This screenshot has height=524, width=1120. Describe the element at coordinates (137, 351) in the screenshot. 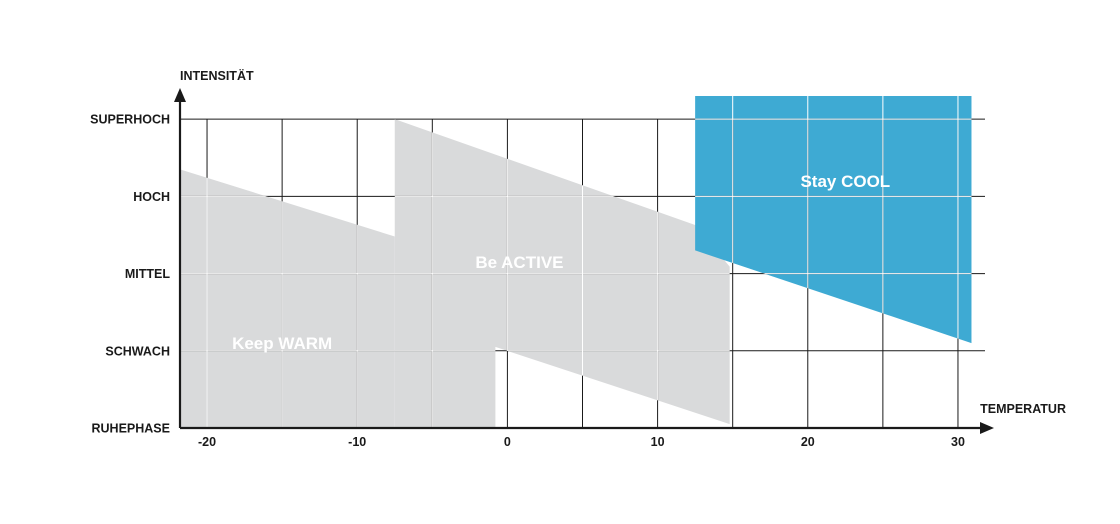

I see `y-tick-label-schwach: SCHWACH` at that location.